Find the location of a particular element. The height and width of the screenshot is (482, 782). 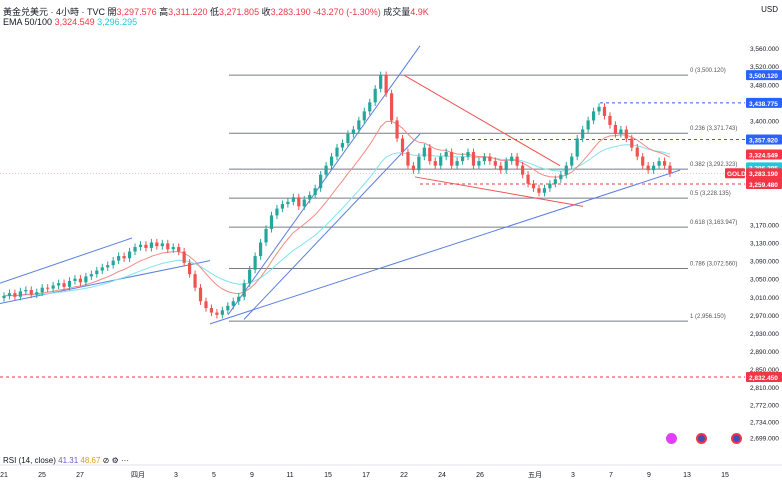

price-tag-label: 2,832.450 is located at coordinates (763, 378).